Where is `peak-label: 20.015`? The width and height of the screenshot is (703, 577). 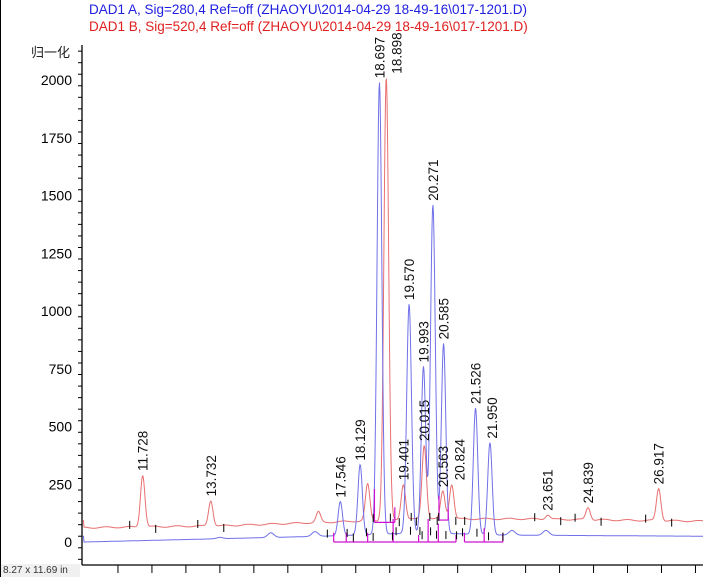
peak-label: 20.015 is located at coordinates (424, 420).